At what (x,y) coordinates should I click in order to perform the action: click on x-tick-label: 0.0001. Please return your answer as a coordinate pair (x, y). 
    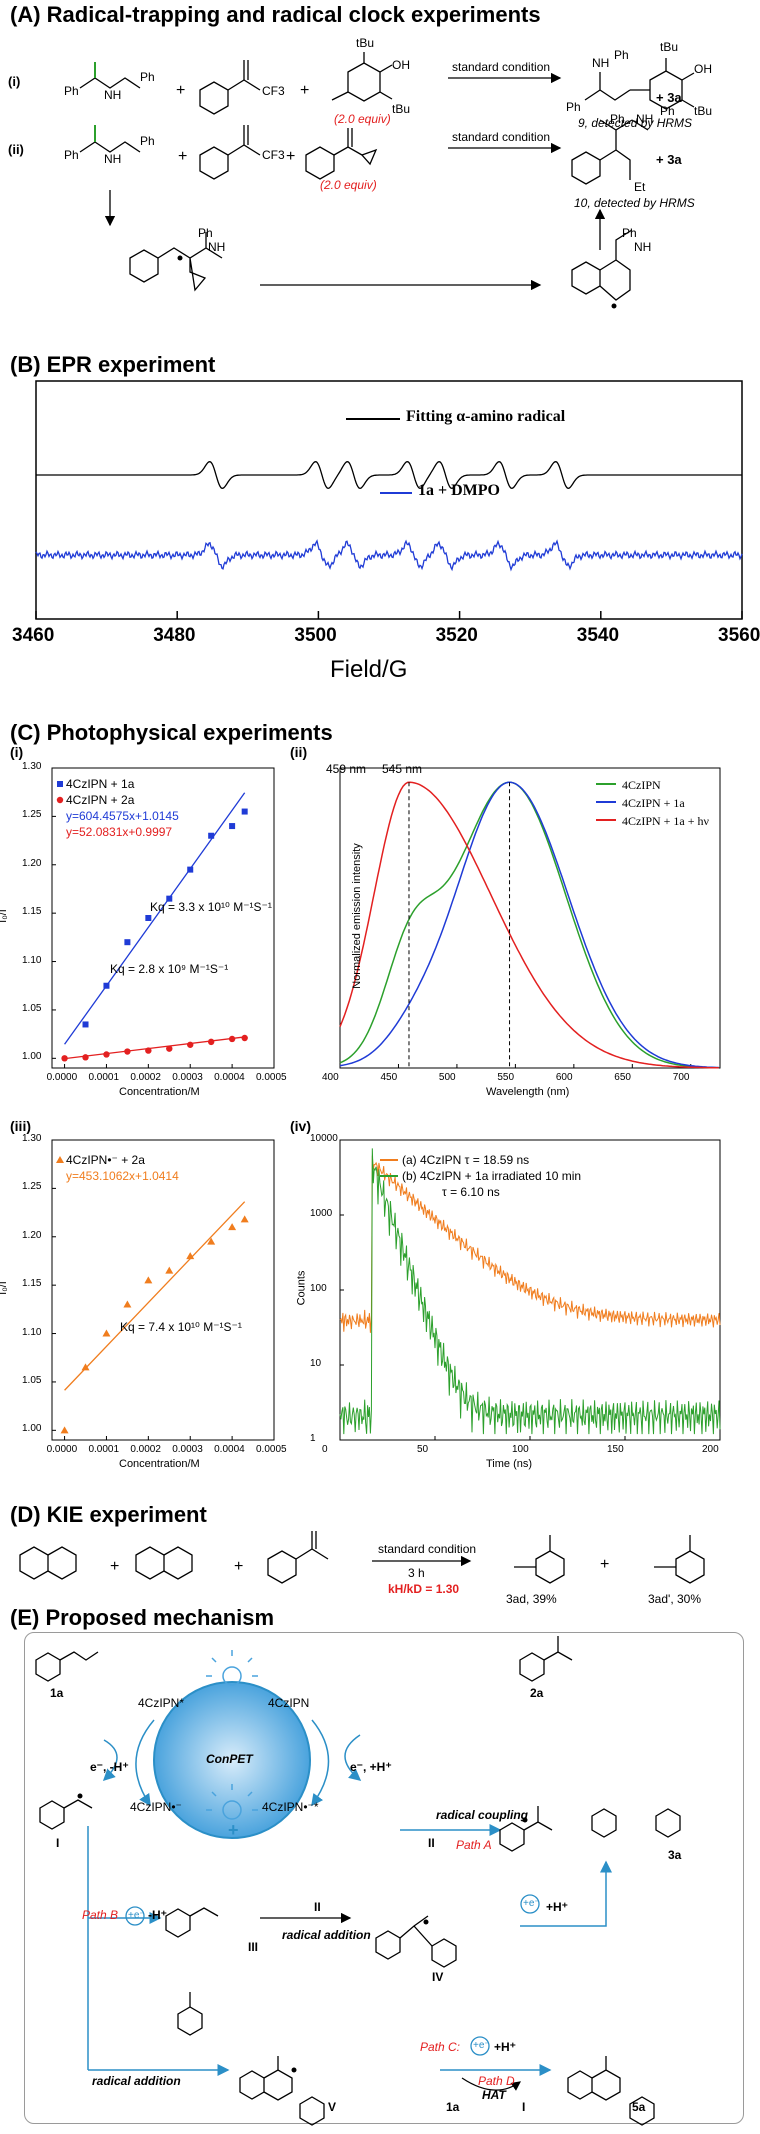
    Looking at the image, I should click on (104, 1077).